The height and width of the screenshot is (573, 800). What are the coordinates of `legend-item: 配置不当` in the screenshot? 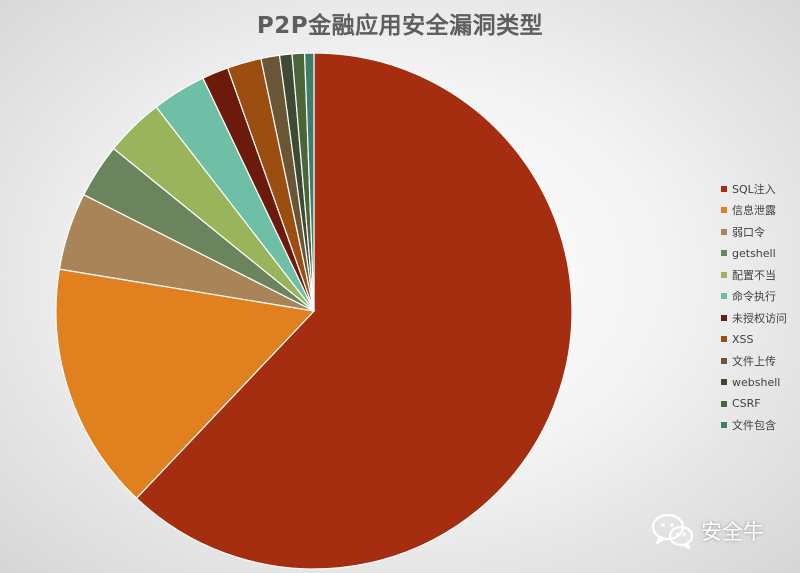 It's located at (760, 275).